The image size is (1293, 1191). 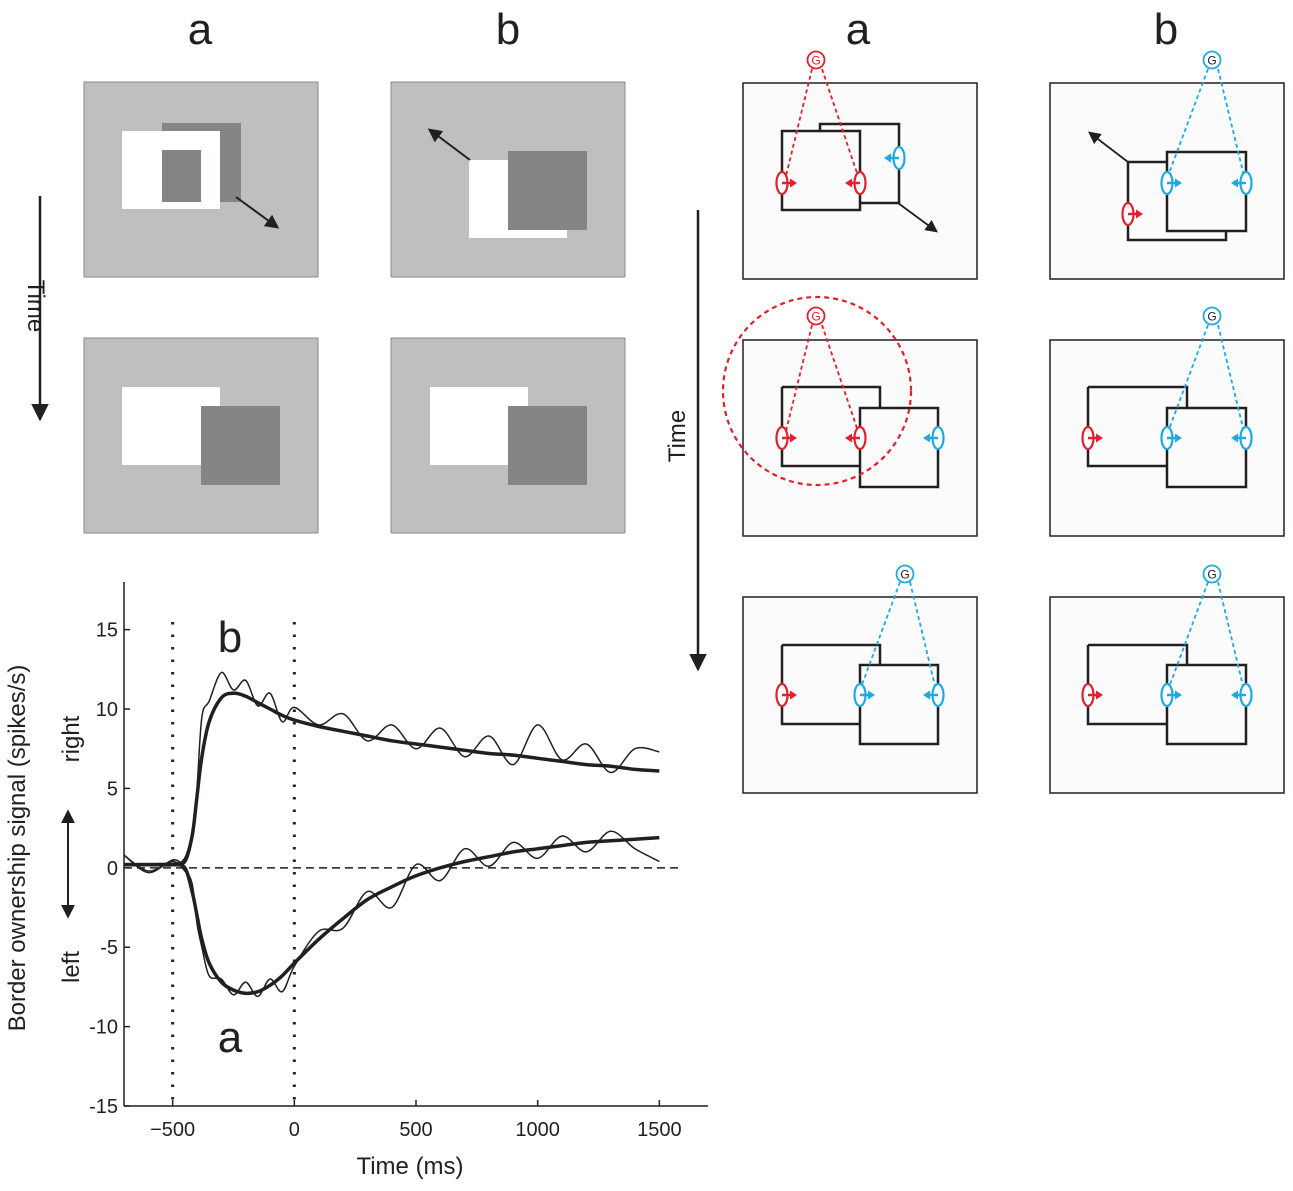 What do you see at coordinates (230, 1037) in the screenshot?
I see `series-a-label: a` at bounding box center [230, 1037].